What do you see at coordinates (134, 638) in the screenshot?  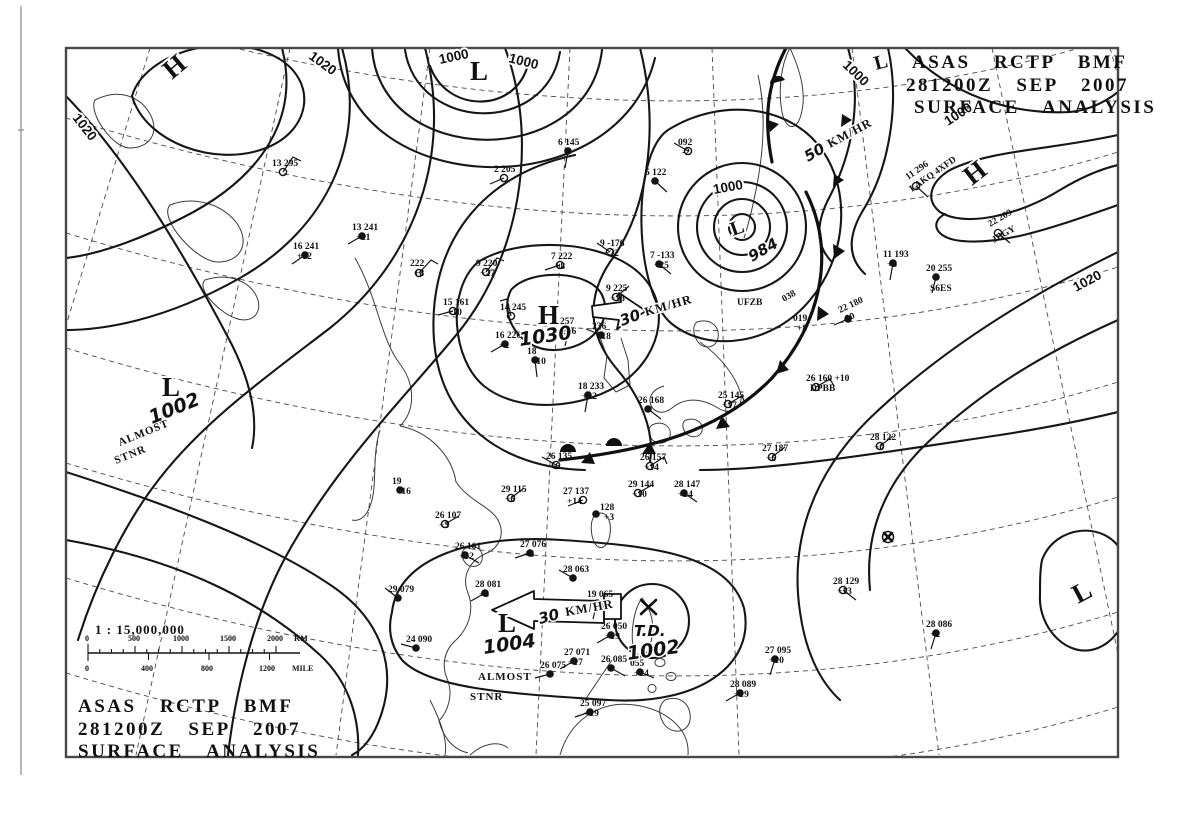 I see `scale-tick-label: 500` at bounding box center [134, 638].